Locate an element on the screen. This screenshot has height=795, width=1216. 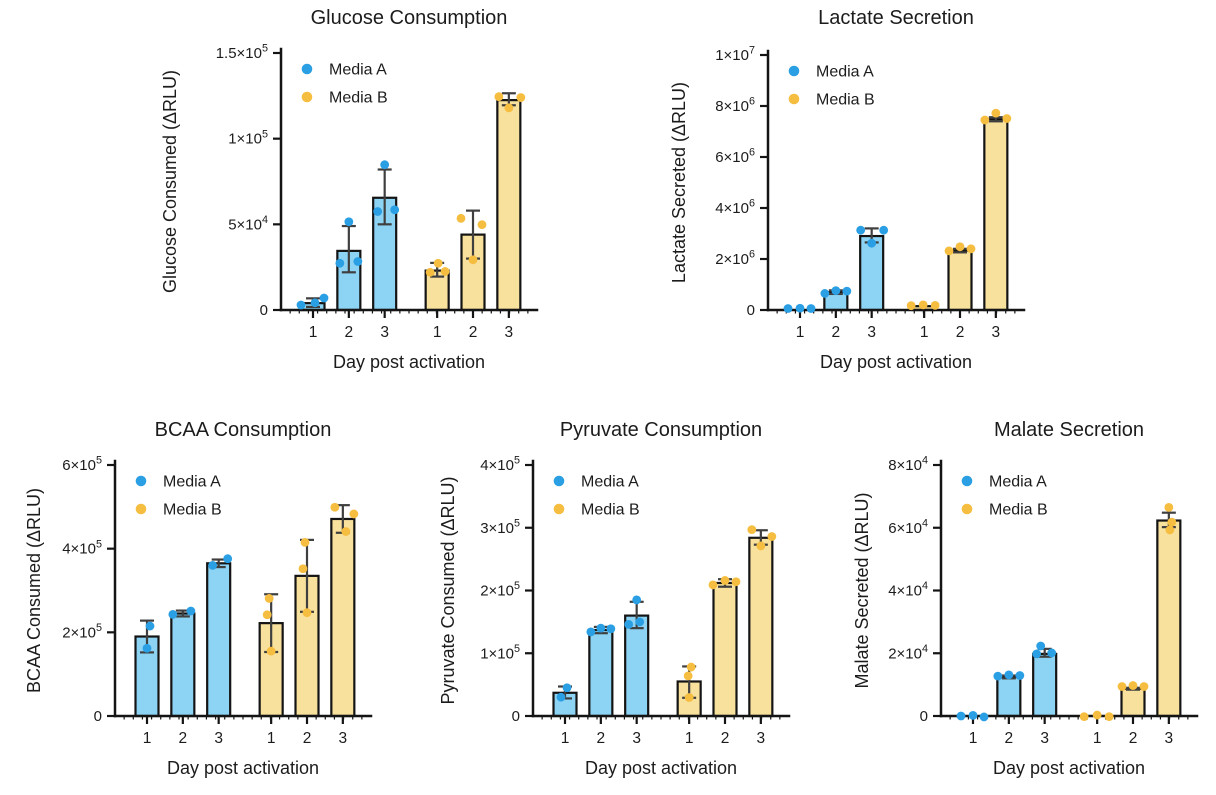
y-axis-label: Malate Secreted (ΔRLU) is located at coordinates (862, 590).